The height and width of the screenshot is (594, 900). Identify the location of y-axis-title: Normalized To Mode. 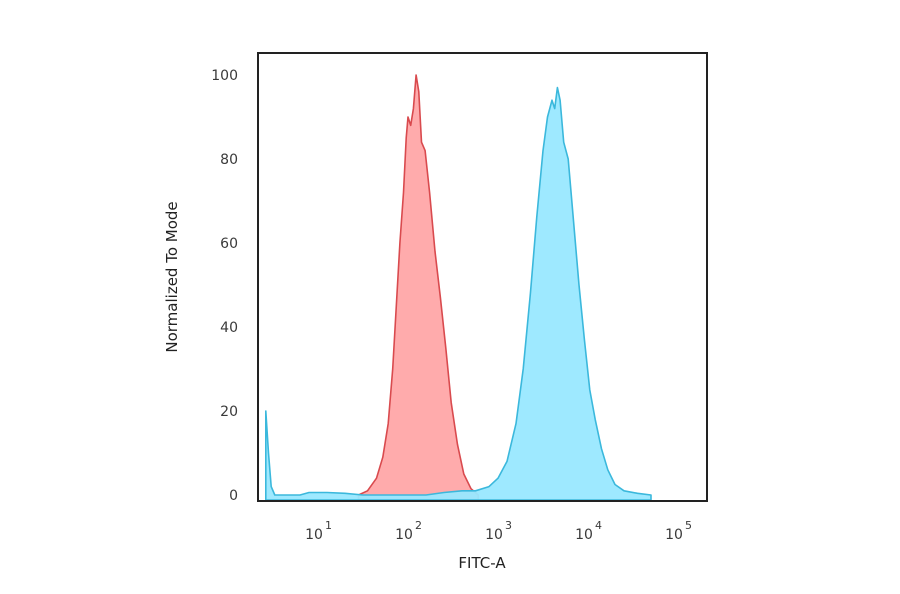
(172, 276).